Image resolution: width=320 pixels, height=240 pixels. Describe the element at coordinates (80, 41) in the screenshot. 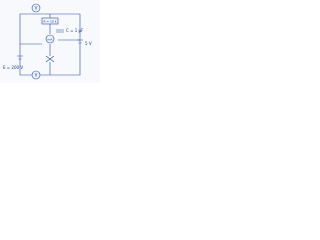

I see `battery-right` at that location.